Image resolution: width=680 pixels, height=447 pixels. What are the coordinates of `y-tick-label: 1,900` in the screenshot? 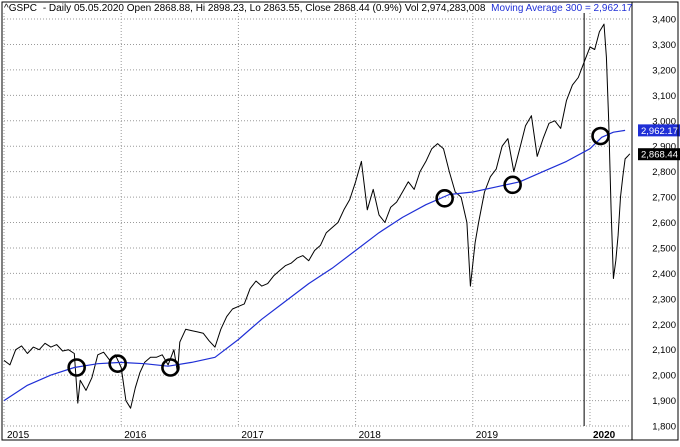 It's located at (664, 401).